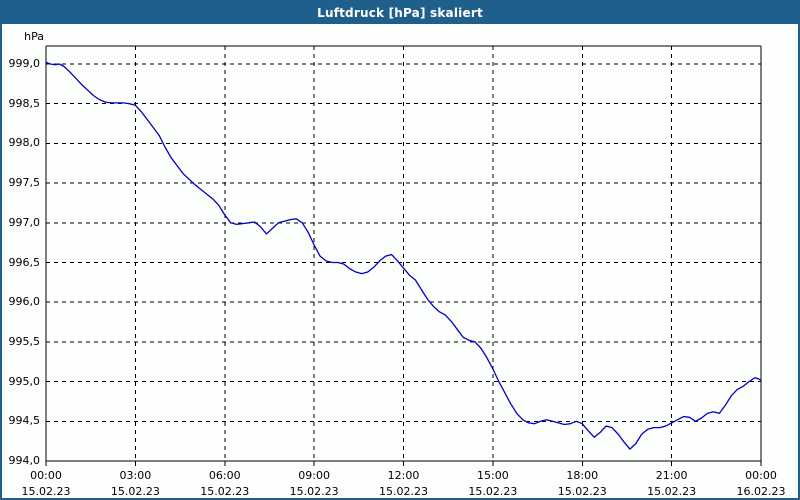  What do you see at coordinates (24, 183) in the screenshot?
I see `y-axis-tick-label: 997,5` at bounding box center [24, 183].